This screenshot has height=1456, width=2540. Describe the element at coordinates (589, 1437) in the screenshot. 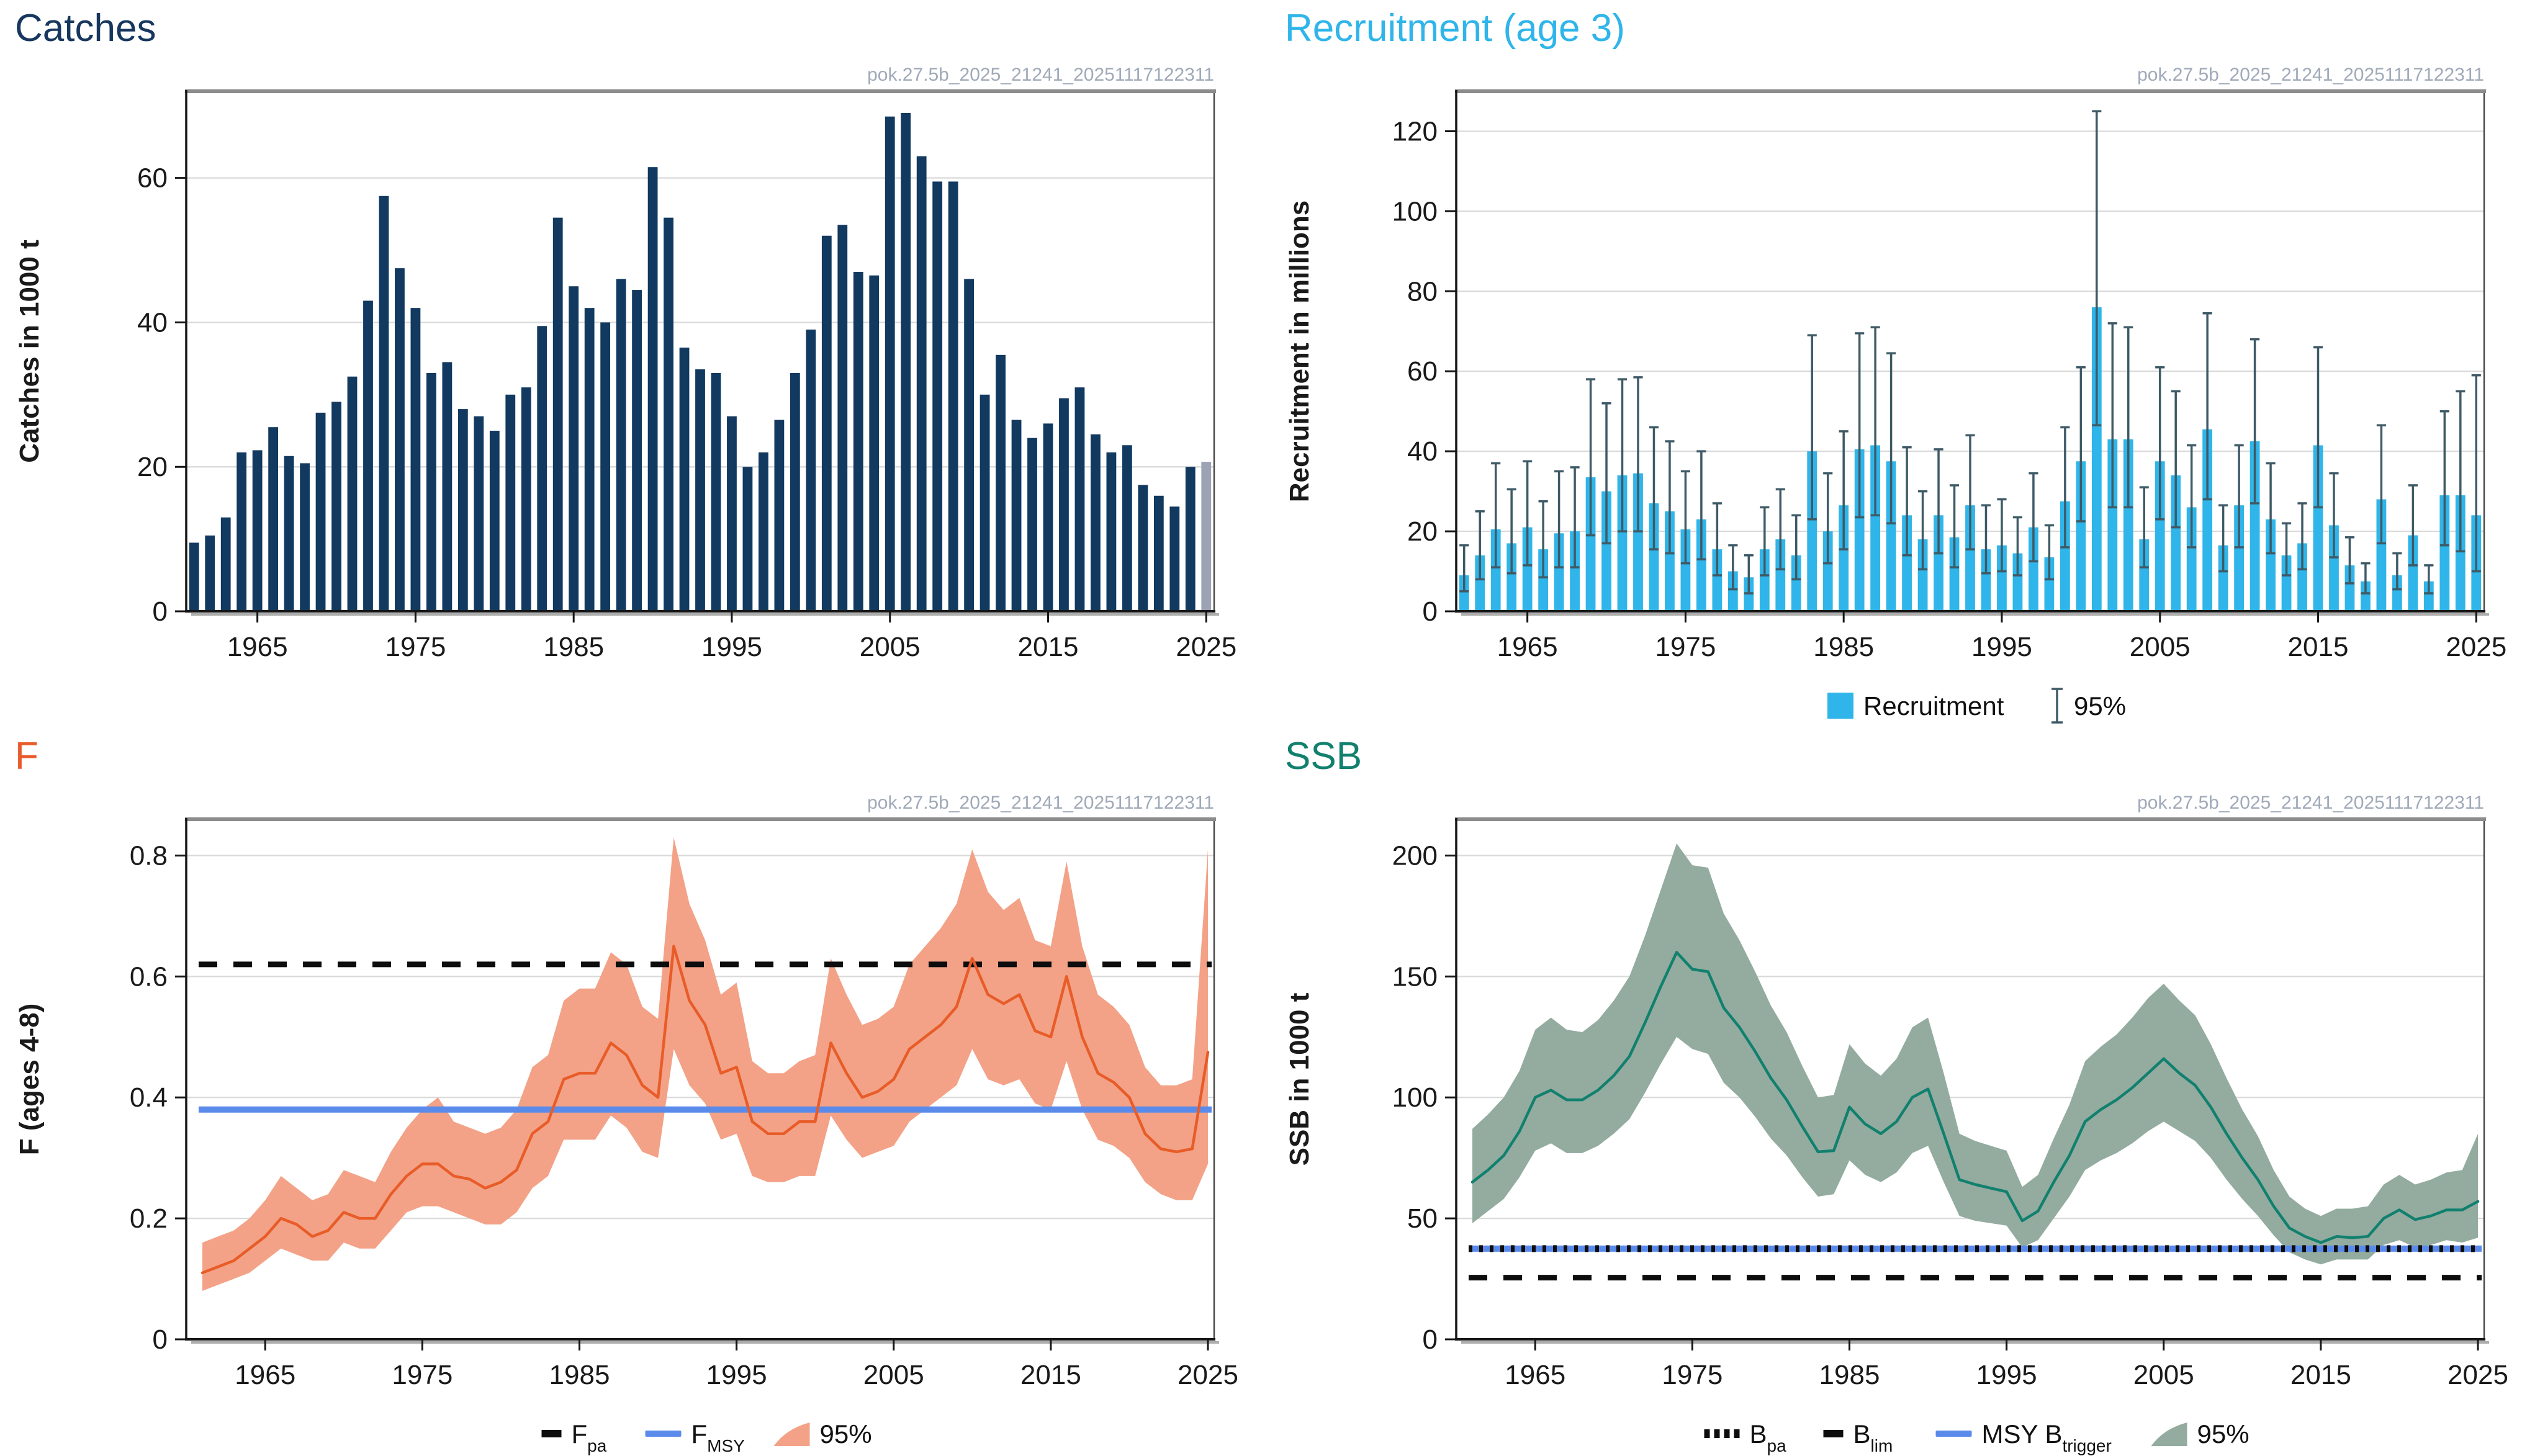

I see `svg-text: Fpa` at that location.